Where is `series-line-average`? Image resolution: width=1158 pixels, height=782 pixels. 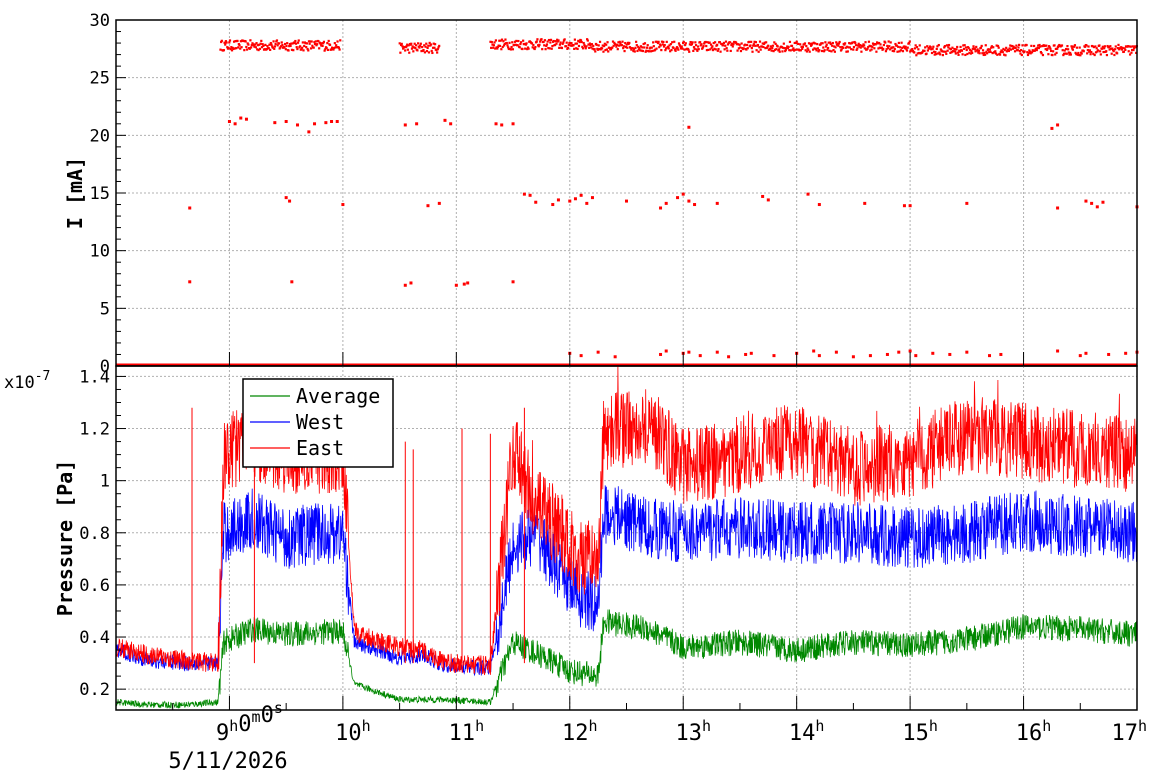
series-line-average is located at coordinates (626, 659).